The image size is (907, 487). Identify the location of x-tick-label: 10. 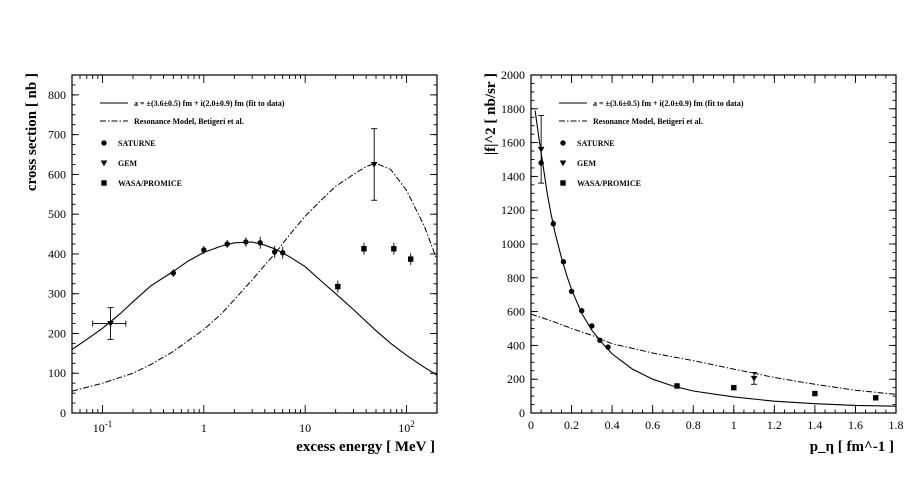
(305, 428).